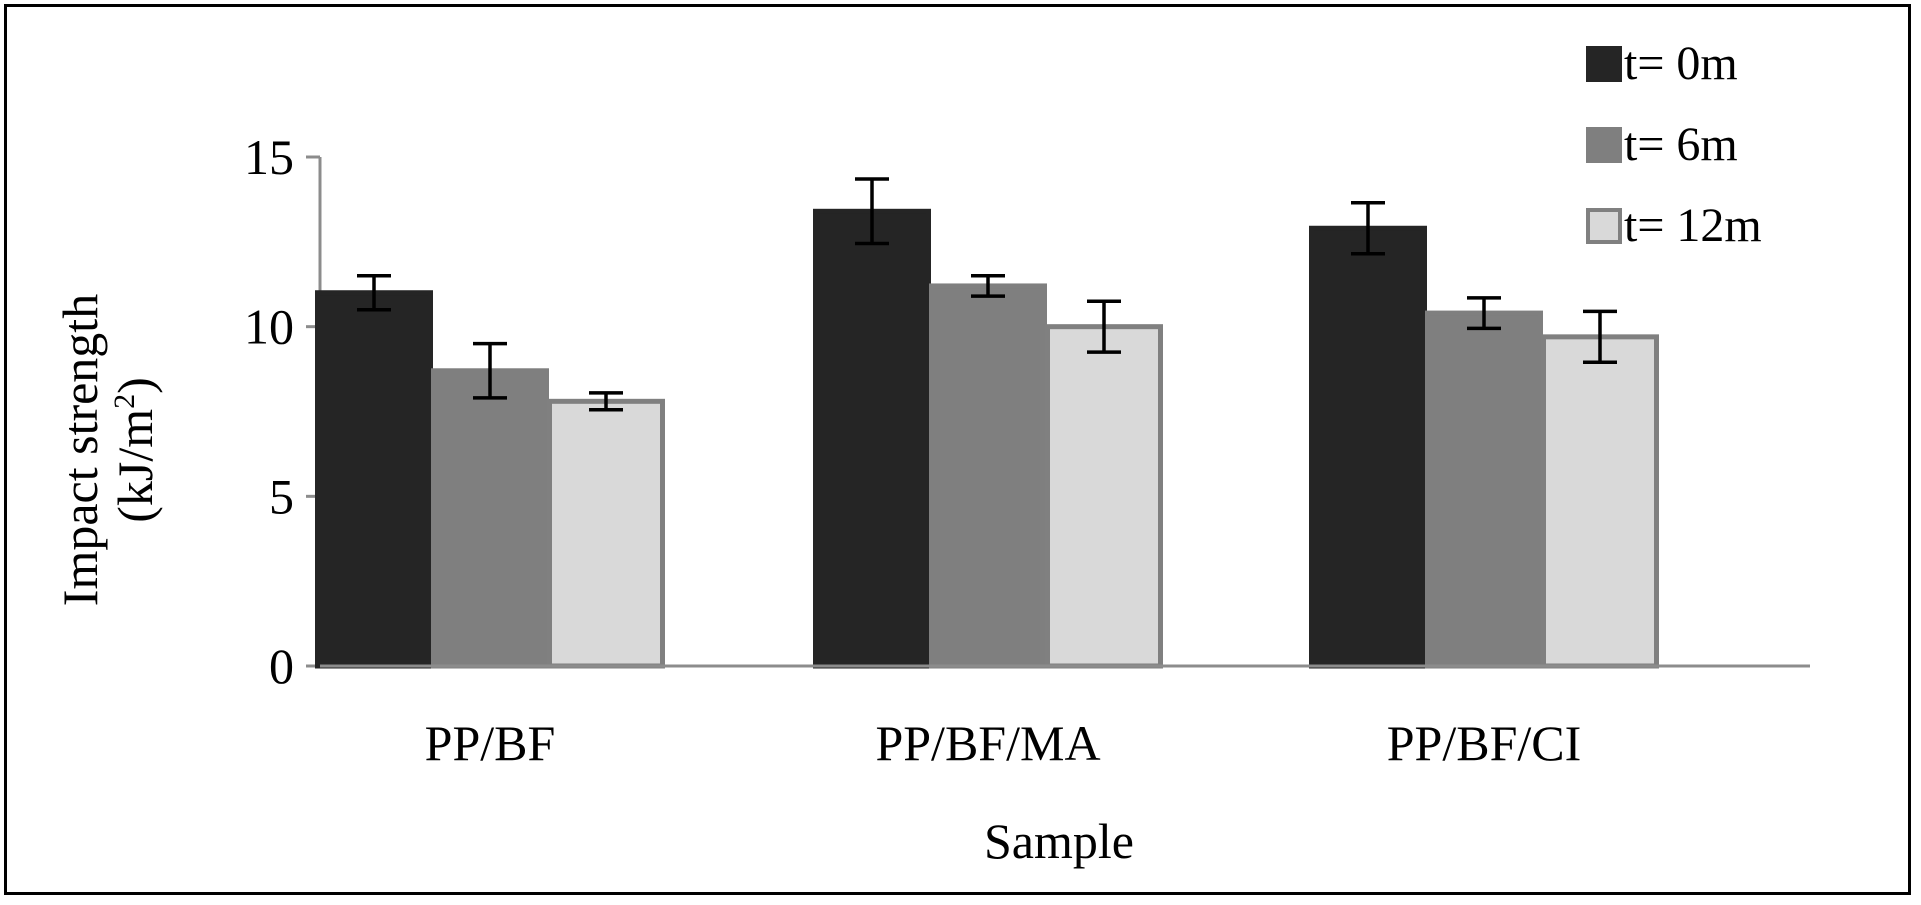 The height and width of the screenshot is (905, 1921). I want to click on y-tick-label: 0, so click(281, 666).